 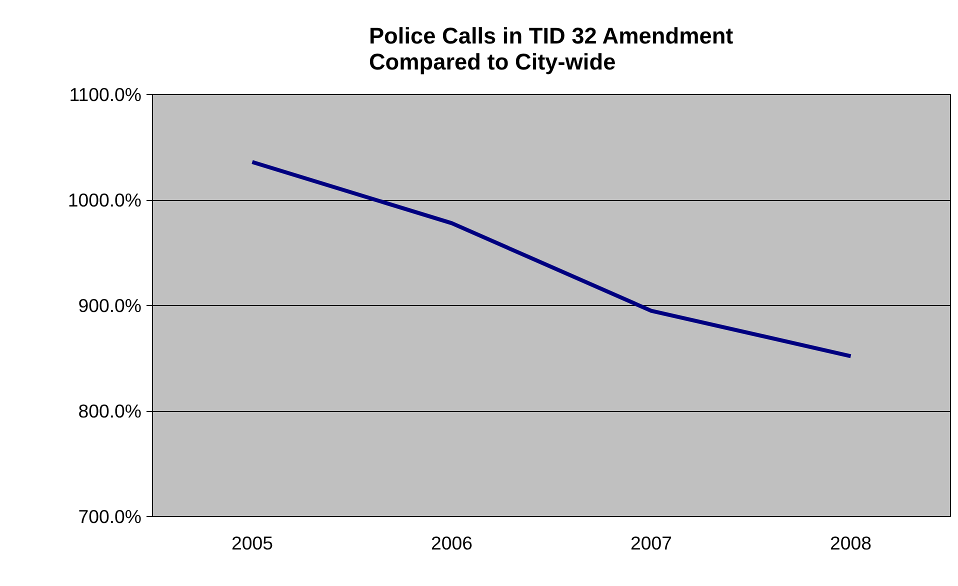 I want to click on y-tick-label: 800.0%, so click(x=110, y=411).